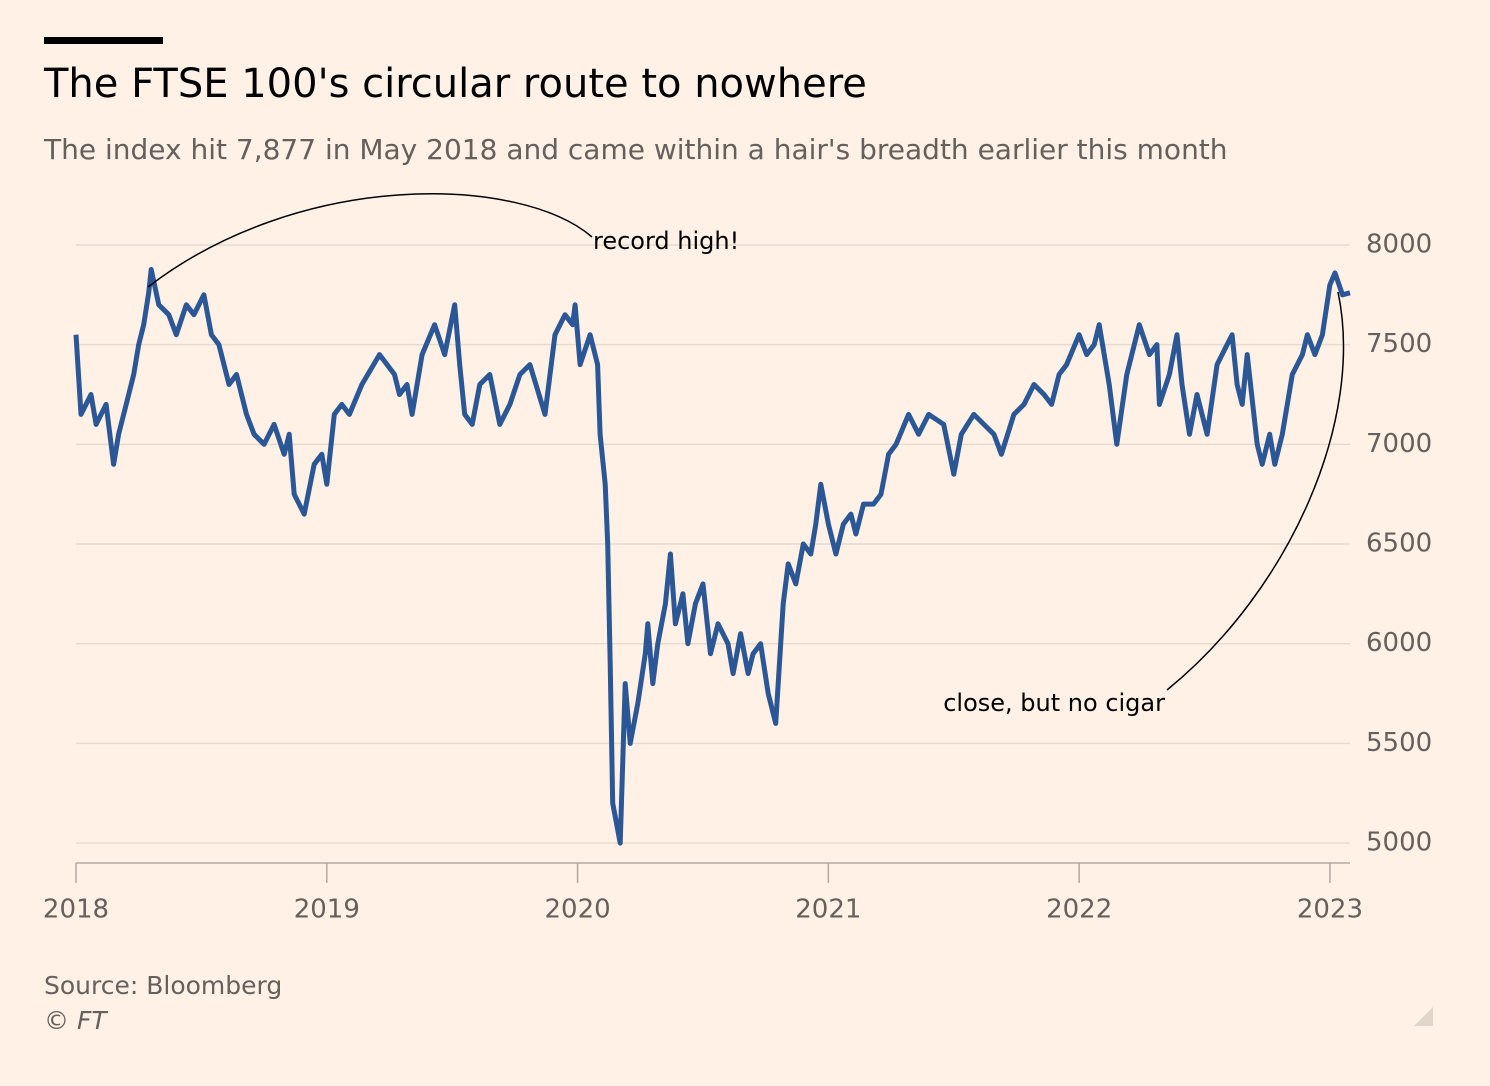  What do you see at coordinates (455, 84) in the screenshot?
I see `chart-title: The FTSE 100's circular route to nowhere` at bounding box center [455, 84].